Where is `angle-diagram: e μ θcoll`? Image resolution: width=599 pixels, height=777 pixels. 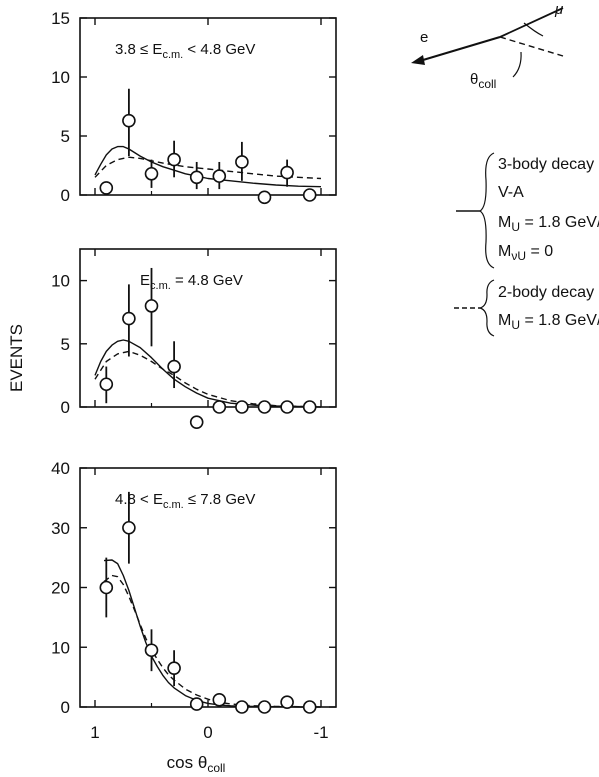 angle-diagram: e μ θcoll is located at coordinates (487, 46).